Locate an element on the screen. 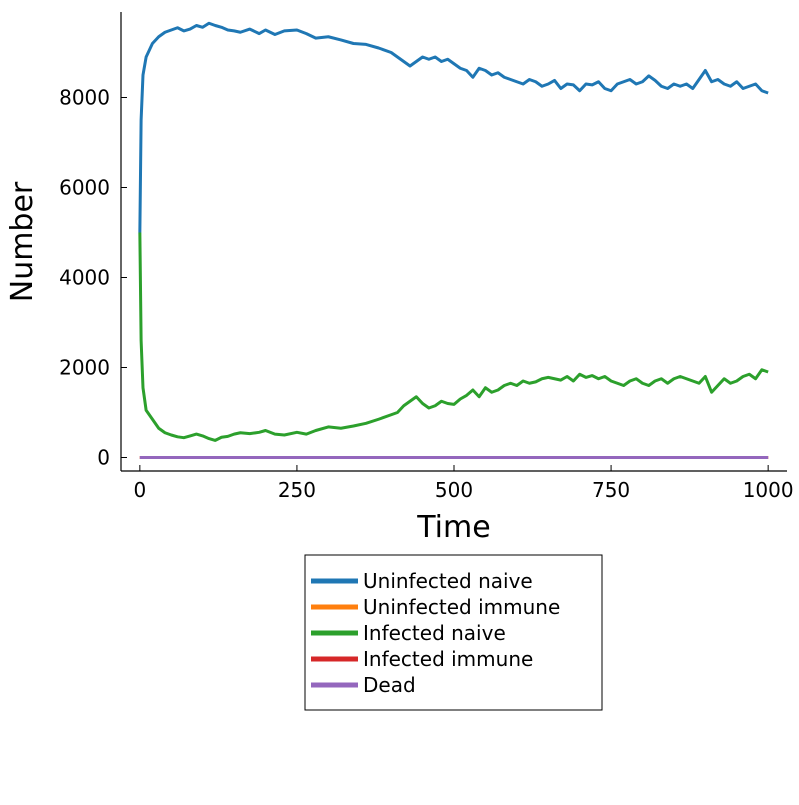 The width and height of the screenshot is (799, 805). legend-label-infected-immune: Infected immune is located at coordinates (448, 659).